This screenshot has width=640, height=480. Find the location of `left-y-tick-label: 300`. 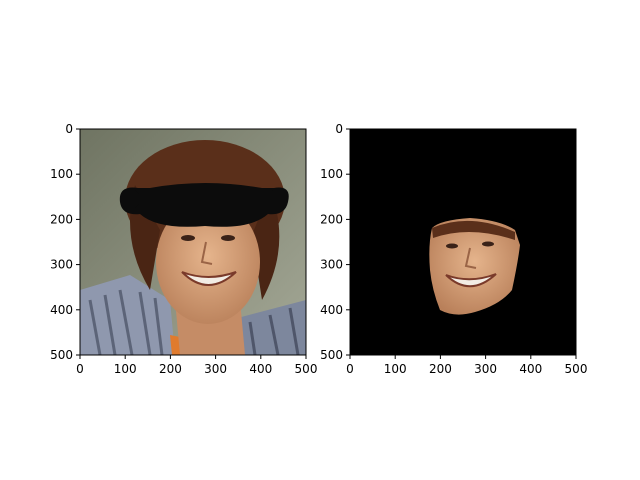

left-y-tick-label: 300 is located at coordinates (61, 265).